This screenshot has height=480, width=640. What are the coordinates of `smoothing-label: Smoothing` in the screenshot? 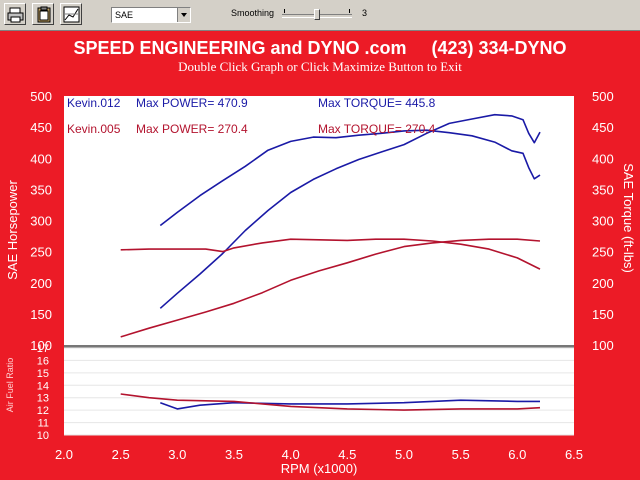 It's located at (253, 13).